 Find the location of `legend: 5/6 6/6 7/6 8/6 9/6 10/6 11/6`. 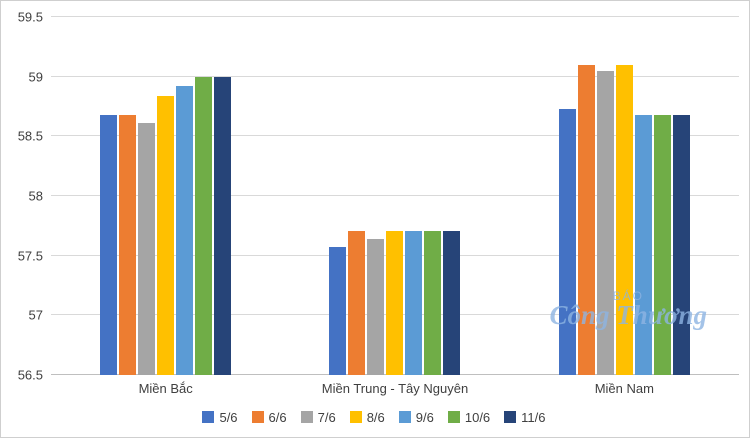

legend: 5/6 6/6 7/6 8/6 9/6 10/6 11/6 is located at coordinates (374, 417).